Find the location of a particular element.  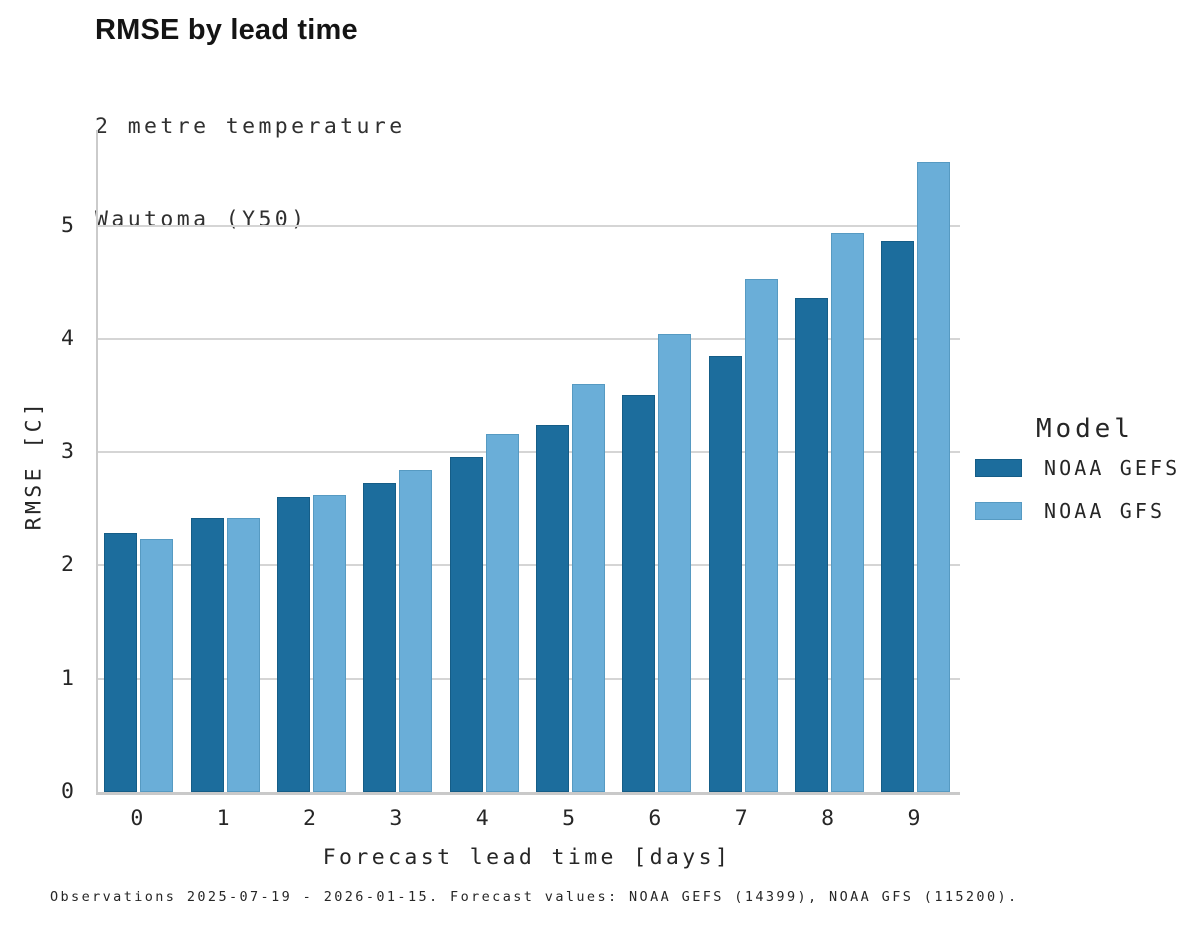

legend-item-noaa-gfs: NOAA GFS is located at coordinates (1077, 511).